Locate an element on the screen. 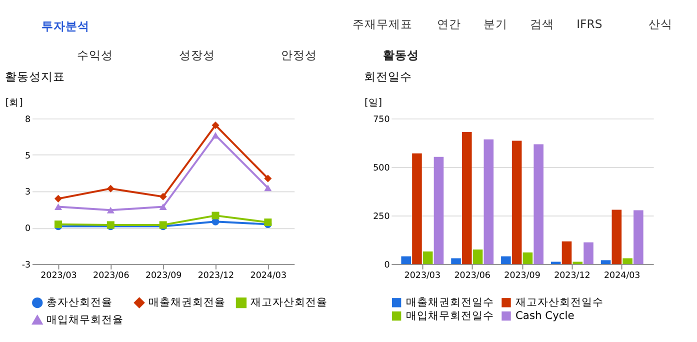  y-tick-label: 5 is located at coordinates (28, 156).